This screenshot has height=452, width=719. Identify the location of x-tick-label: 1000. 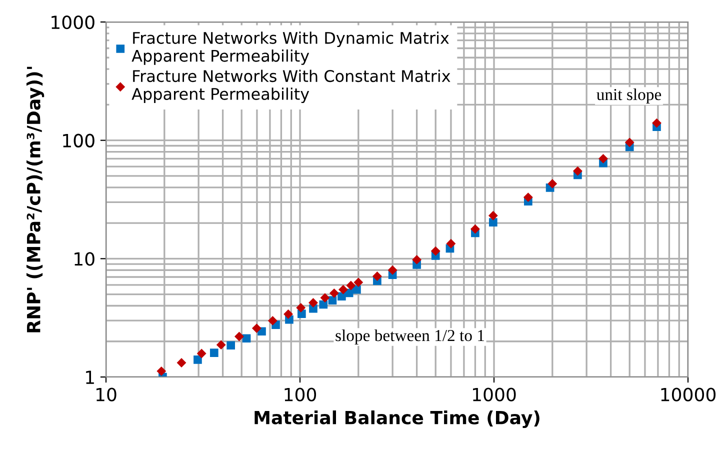
(494, 395).